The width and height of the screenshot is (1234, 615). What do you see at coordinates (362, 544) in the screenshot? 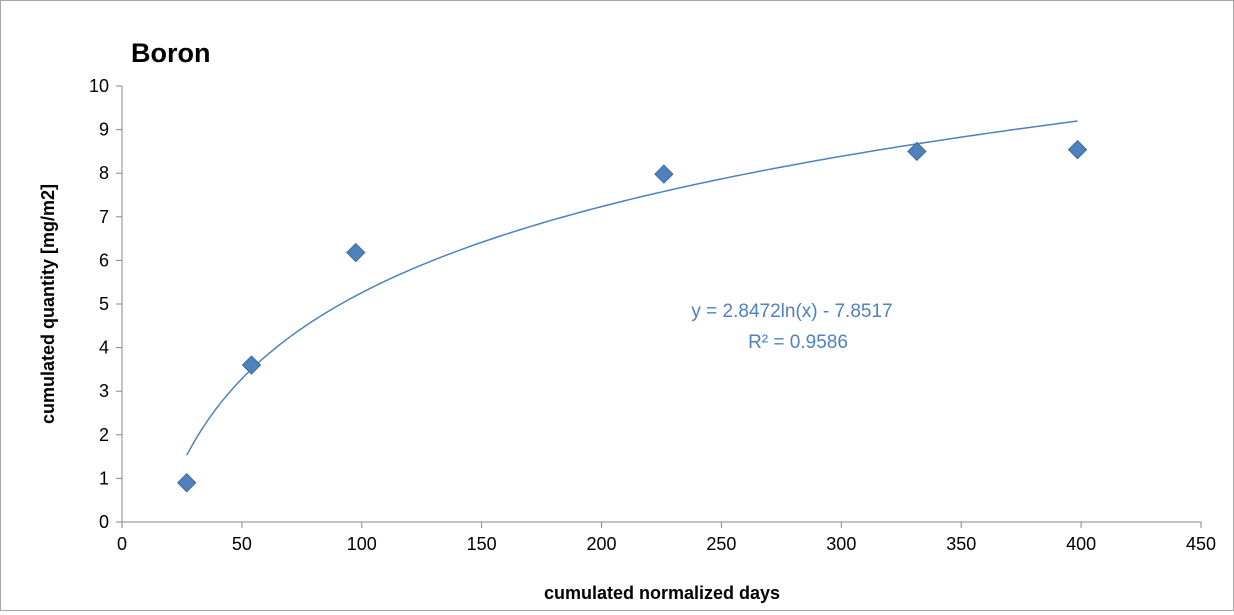
I see `x-tick-label: 100` at bounding box center [362, 544].